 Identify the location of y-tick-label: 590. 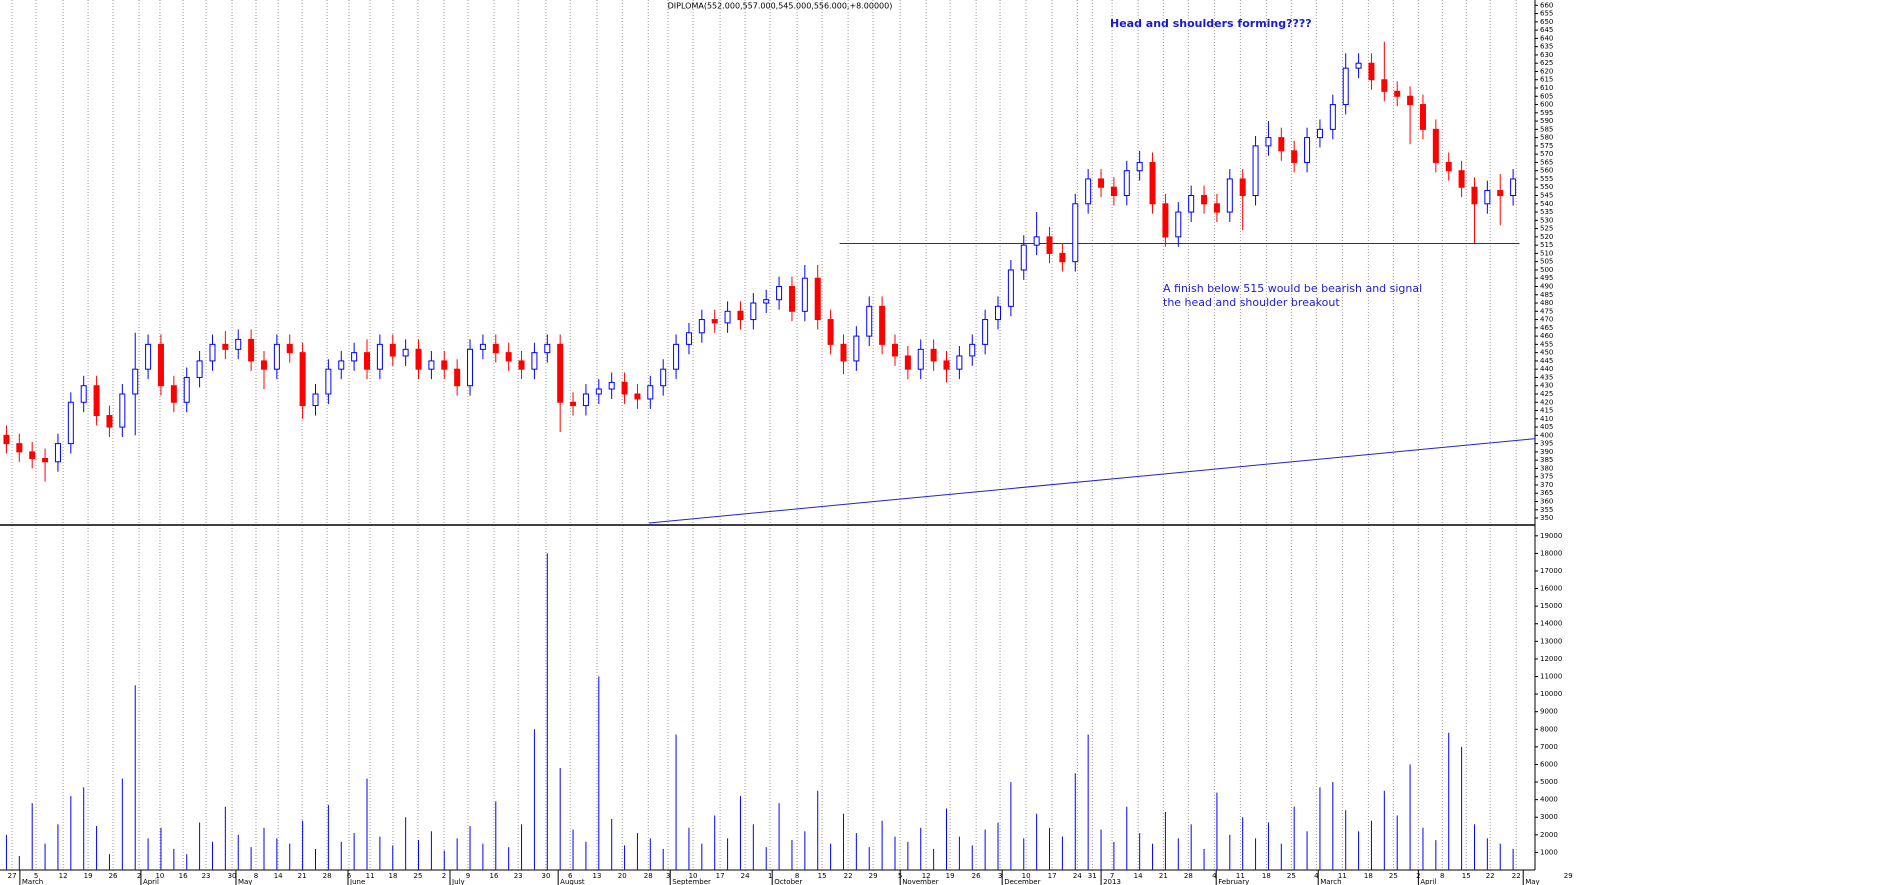
(1546, 121).